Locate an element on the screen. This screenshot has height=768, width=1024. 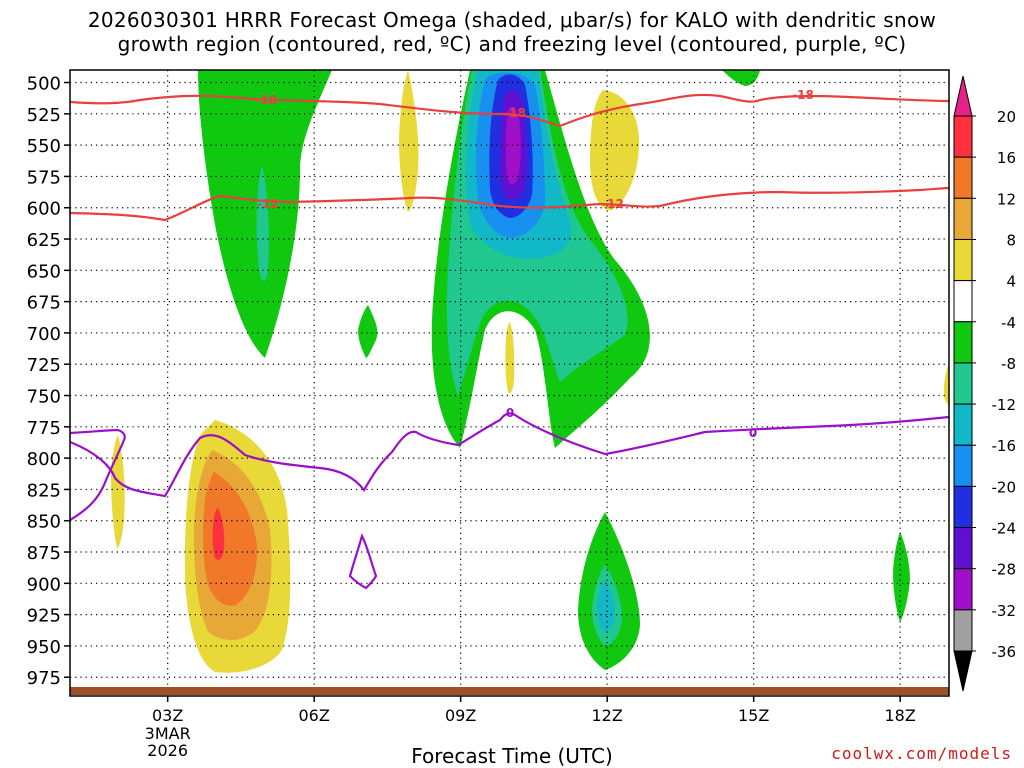
y-tick-label-725: 725 is located at coordinates (44, 365).